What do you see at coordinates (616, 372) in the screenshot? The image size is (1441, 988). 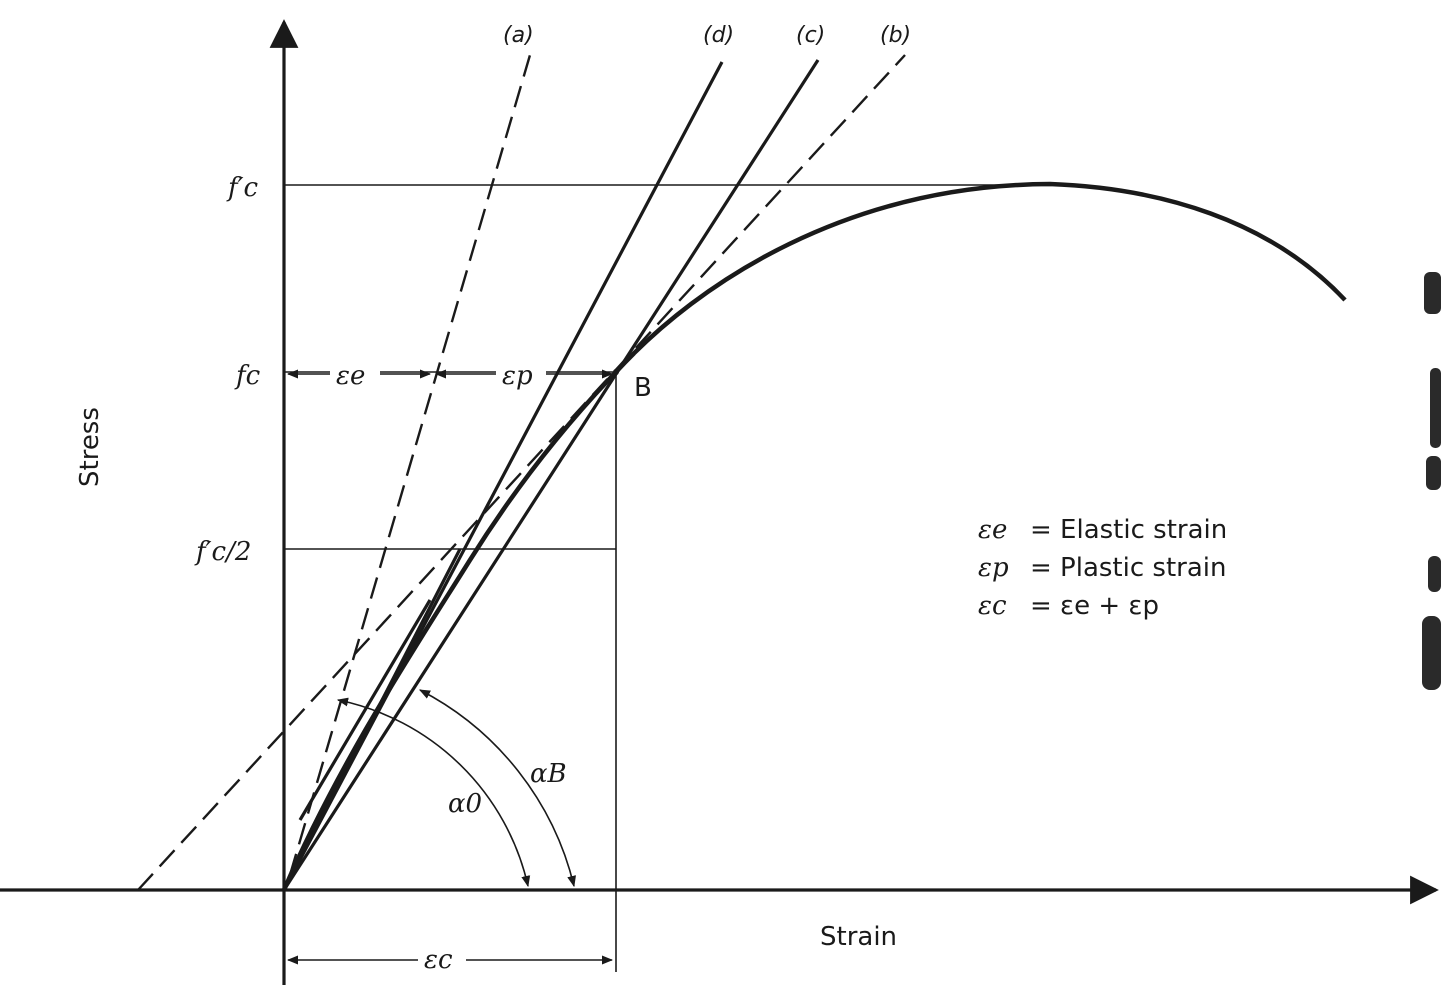 I see `point-b` at bounding box center [616, 372].